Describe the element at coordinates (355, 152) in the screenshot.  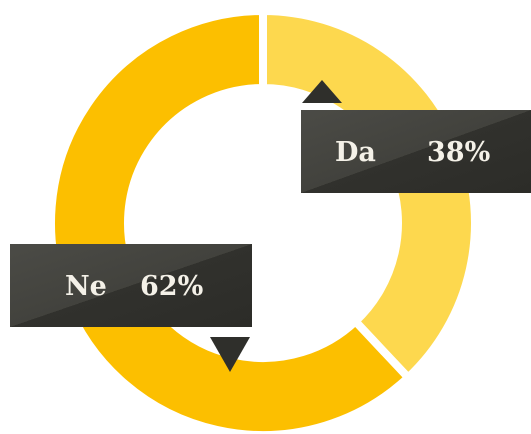
I see `label-category: Da` at that location.